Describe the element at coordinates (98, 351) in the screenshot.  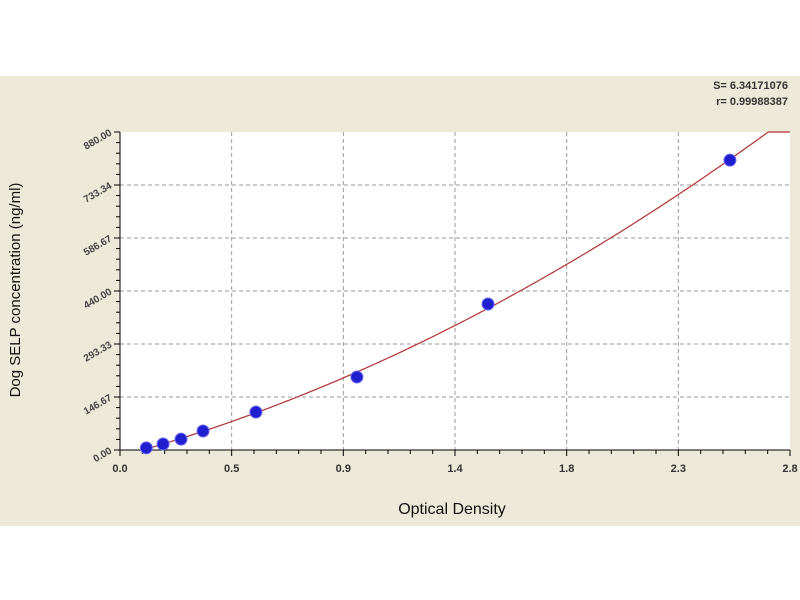
I see `y-tick-label: 293.33` at that location.